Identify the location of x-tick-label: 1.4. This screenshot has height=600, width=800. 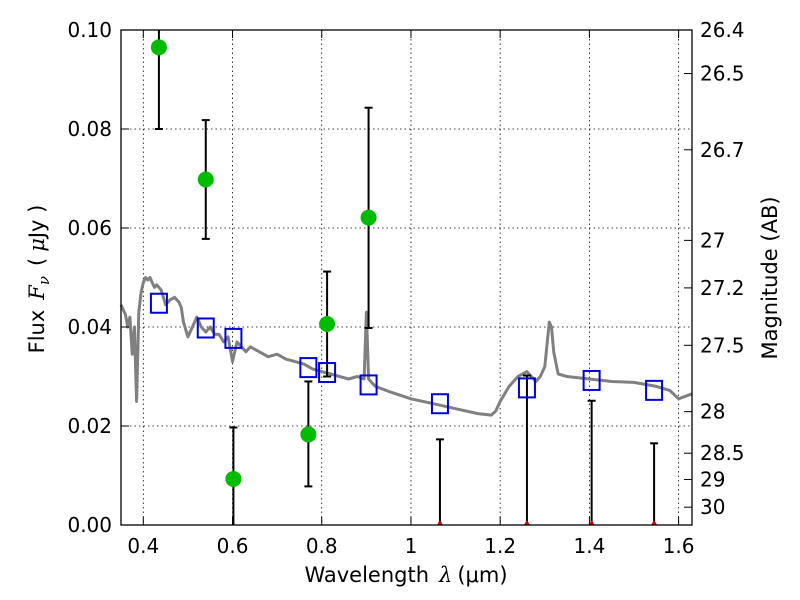
(589, 546).